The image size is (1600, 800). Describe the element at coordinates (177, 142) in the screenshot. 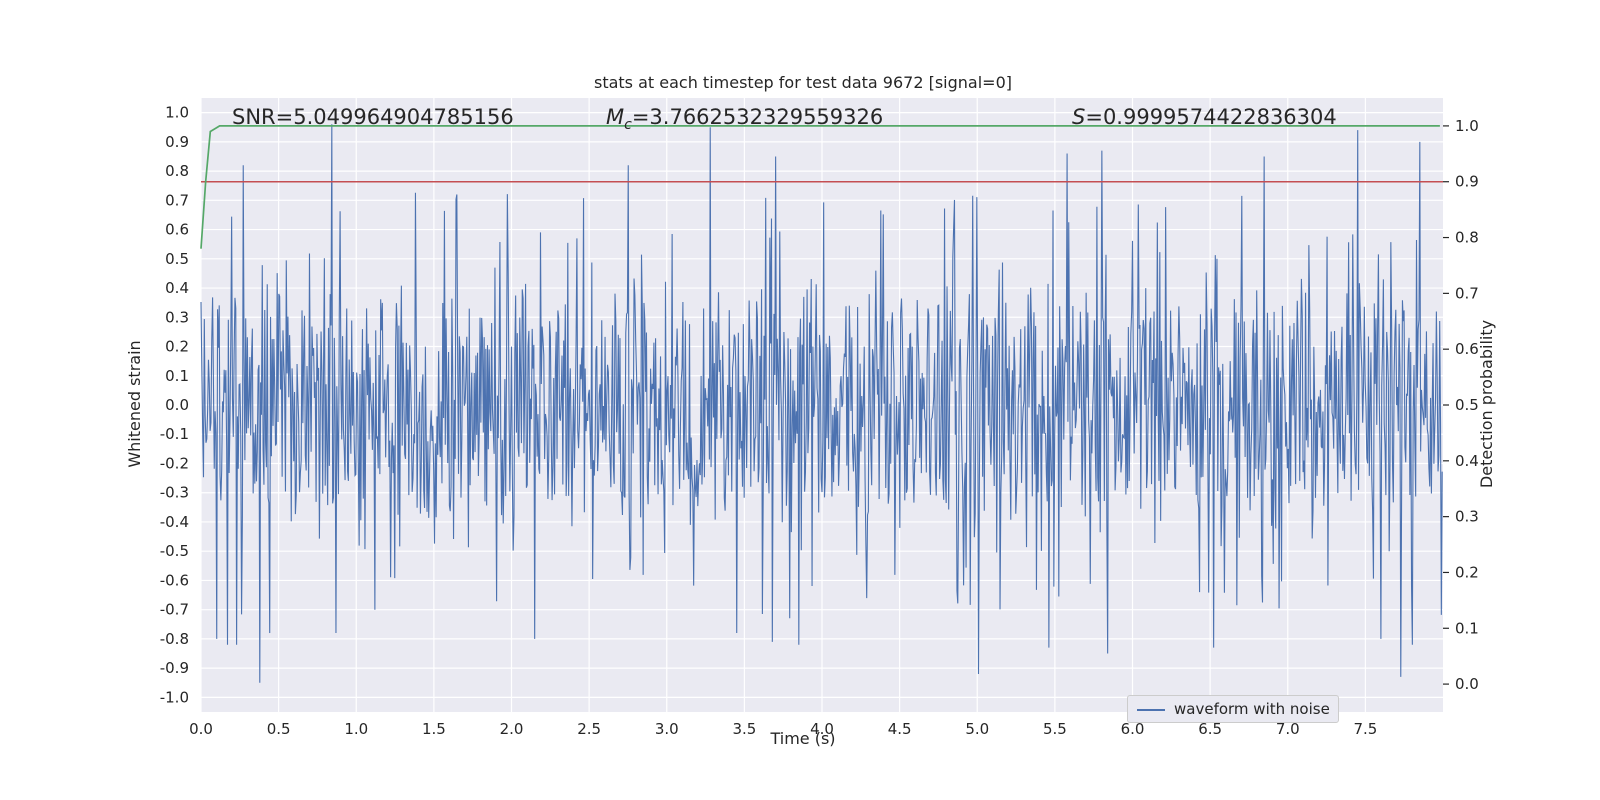

I see `y-tick-label-1: 0.9` at that location.